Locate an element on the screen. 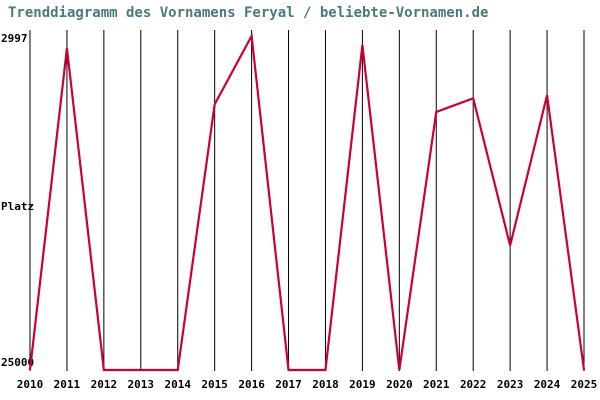  x-axis-label-2016: 2016 is located at coordinates (251, 384).